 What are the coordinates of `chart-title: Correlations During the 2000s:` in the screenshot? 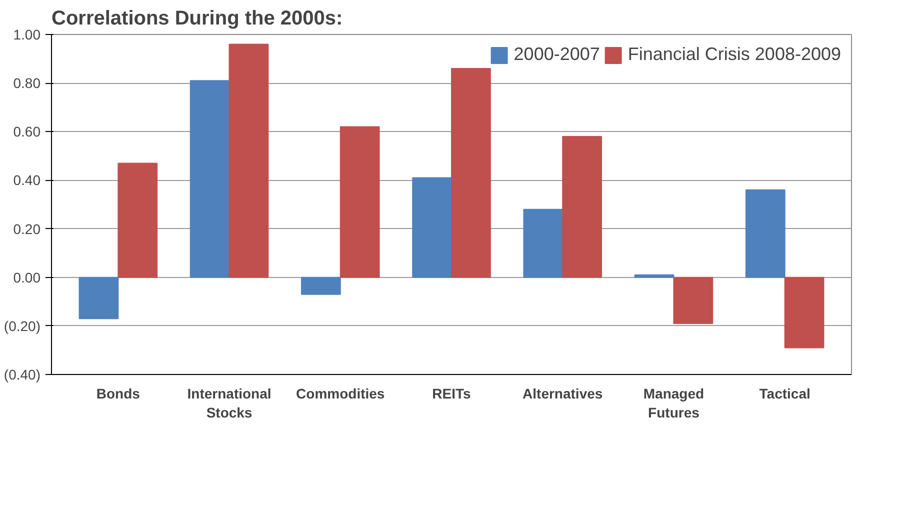 It's located at (197, 19).